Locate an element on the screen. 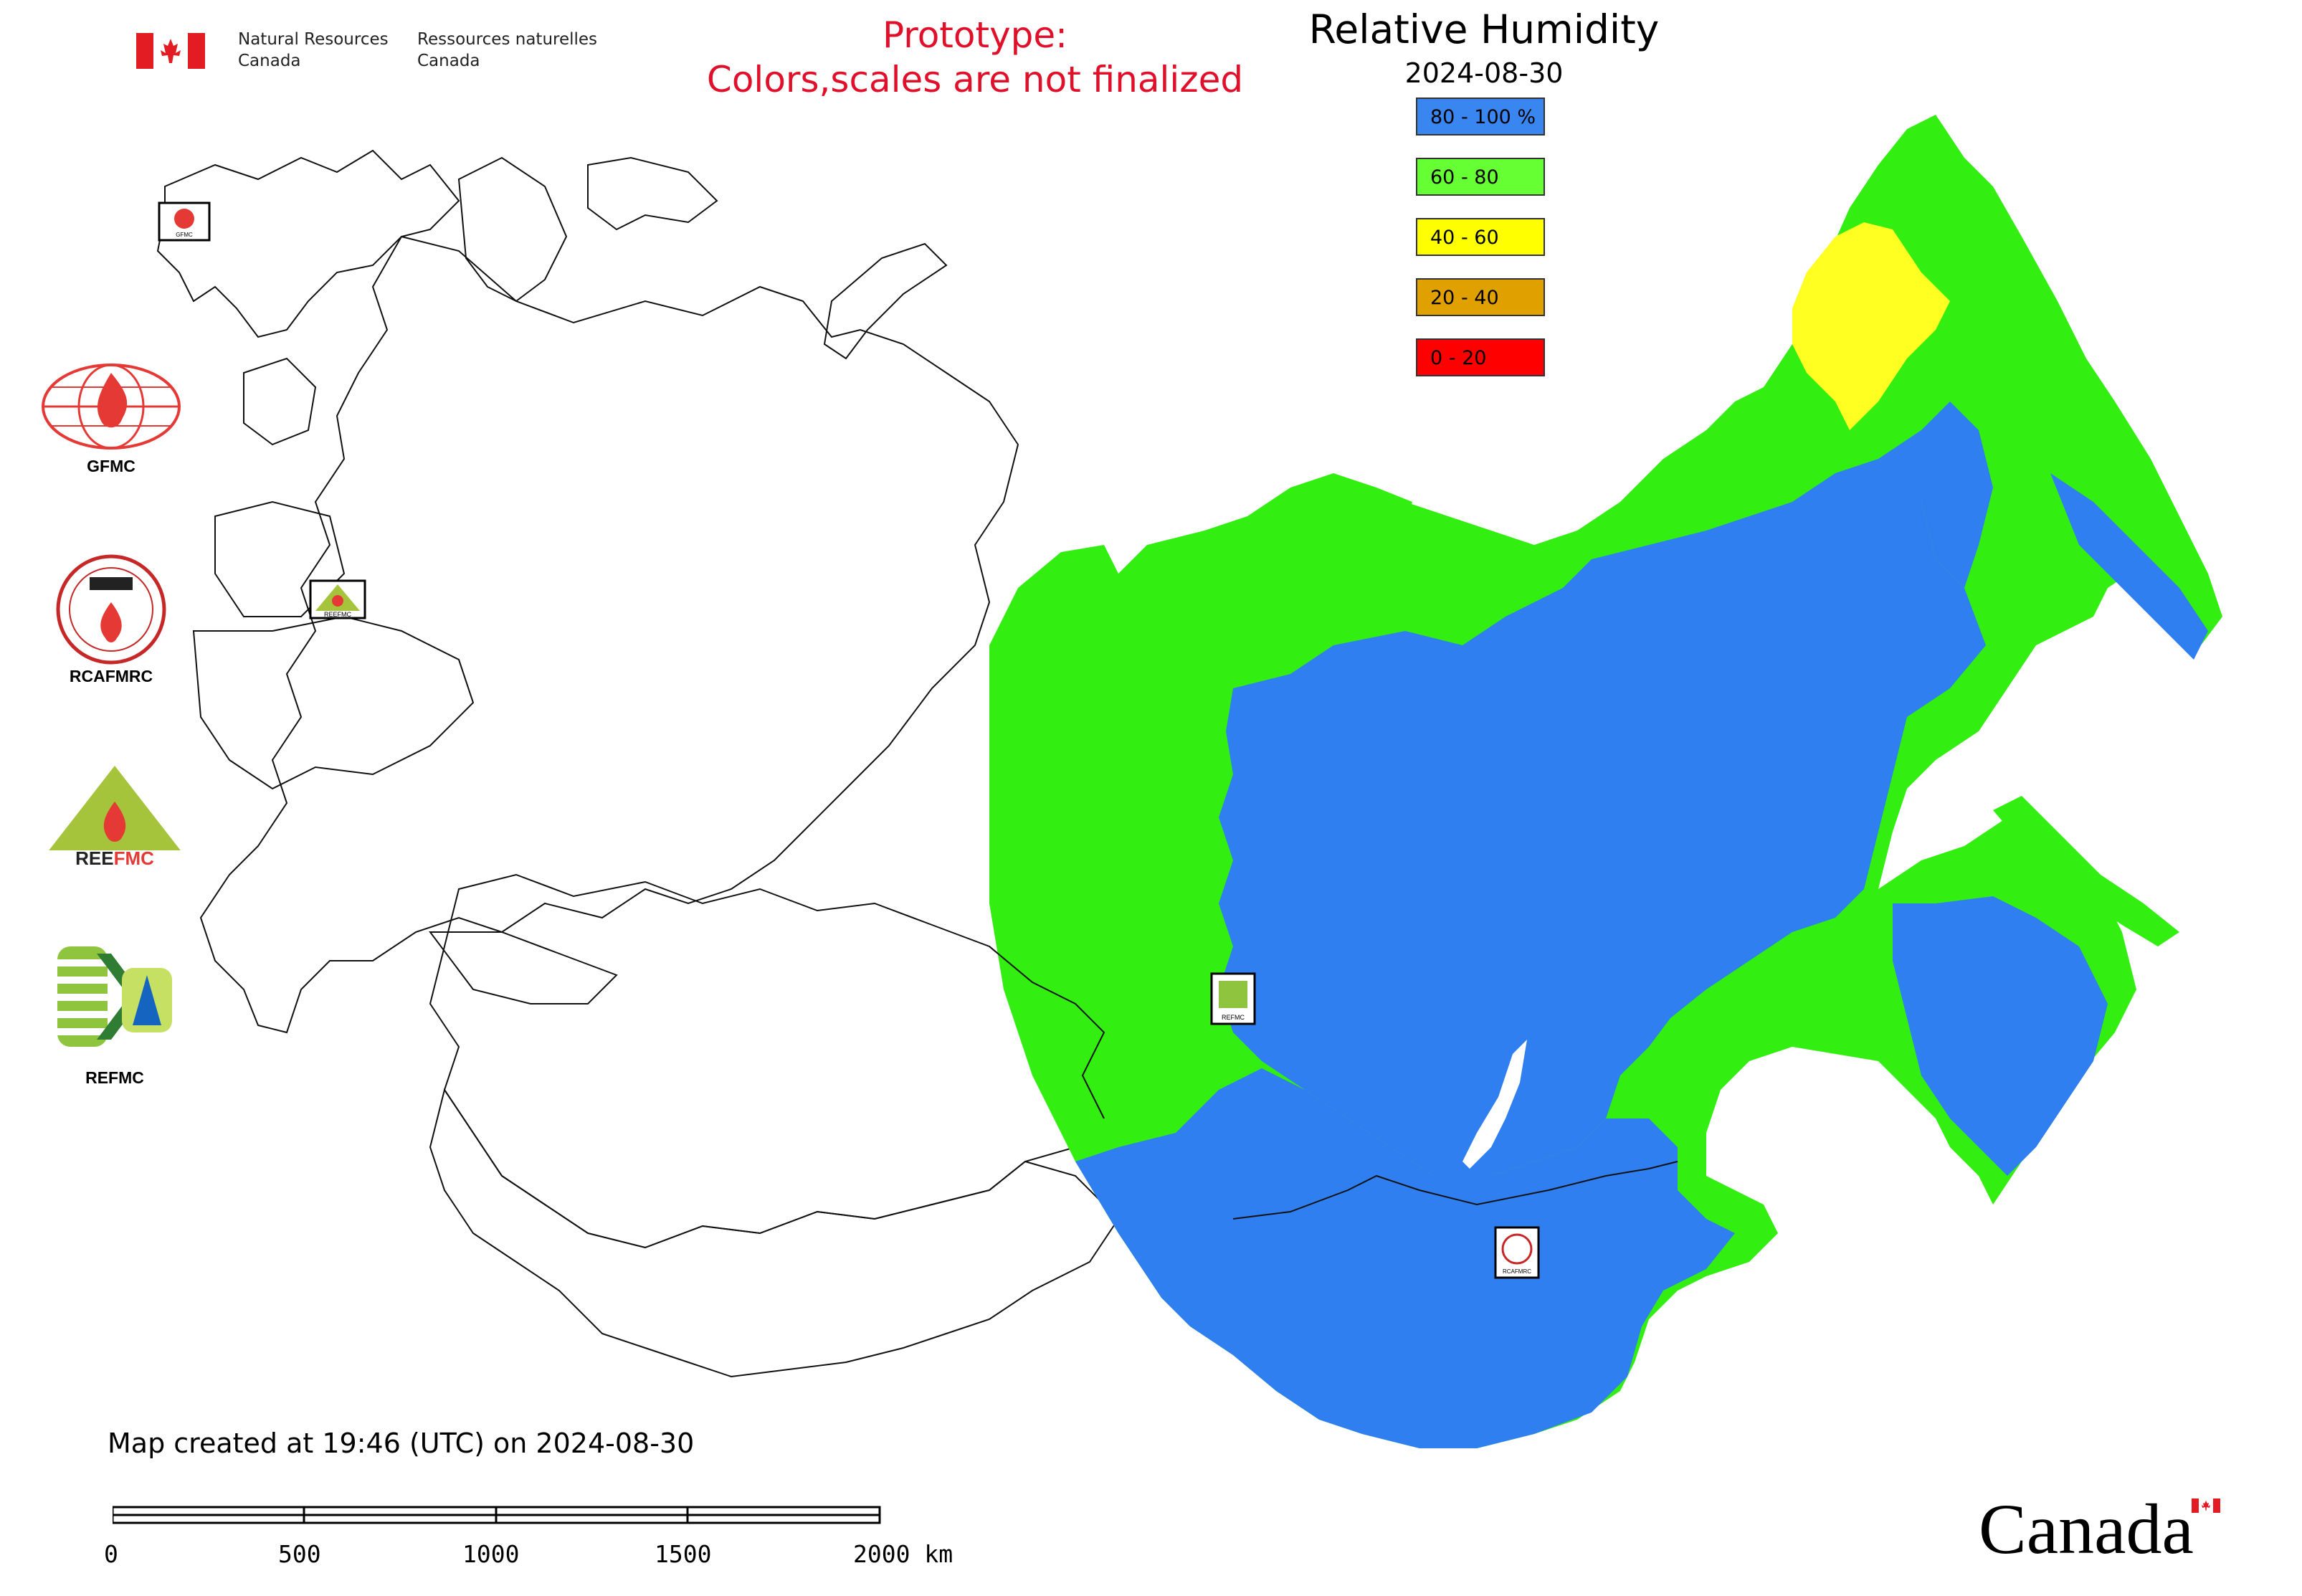 The height and width of the screenshot is (1596, 2302). org-en-line1: Natural Resources is located at coordinates (313, 39).